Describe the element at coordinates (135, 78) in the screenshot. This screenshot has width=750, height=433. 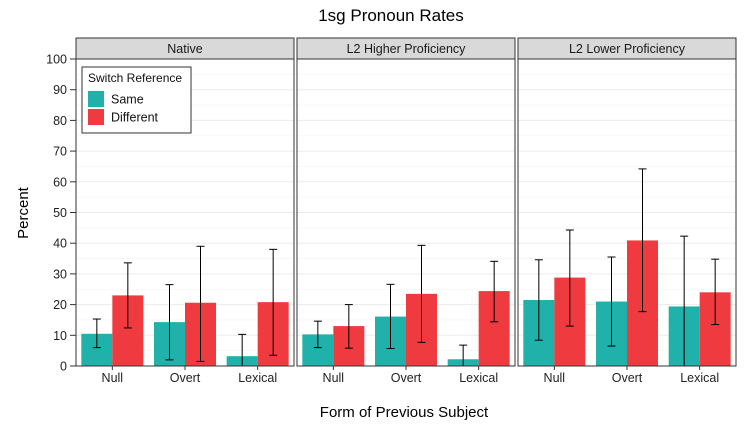
I see `legend-title: Switch Reference` at that location.